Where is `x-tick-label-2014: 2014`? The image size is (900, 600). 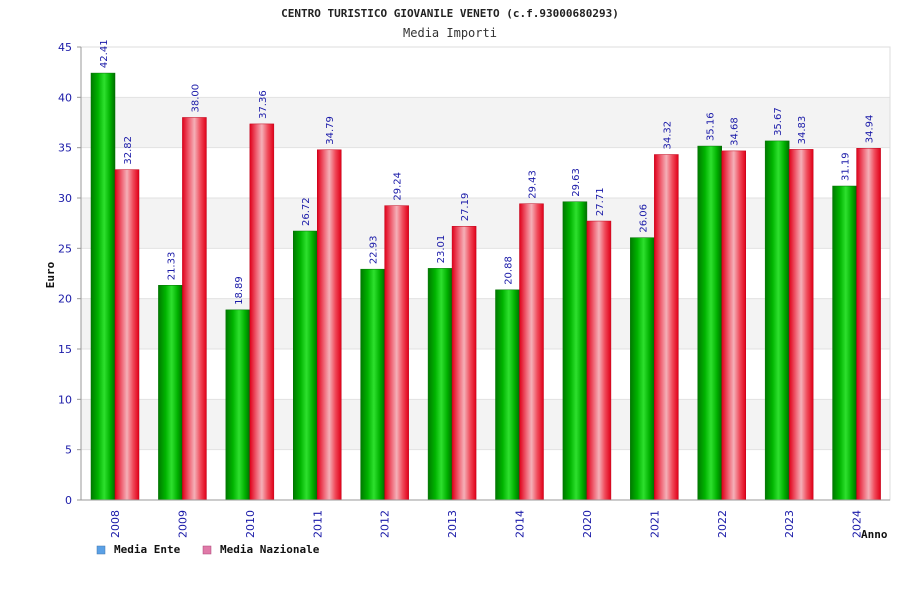
x-tick-label-2014: 2014 is located at coordinates (520, 524).